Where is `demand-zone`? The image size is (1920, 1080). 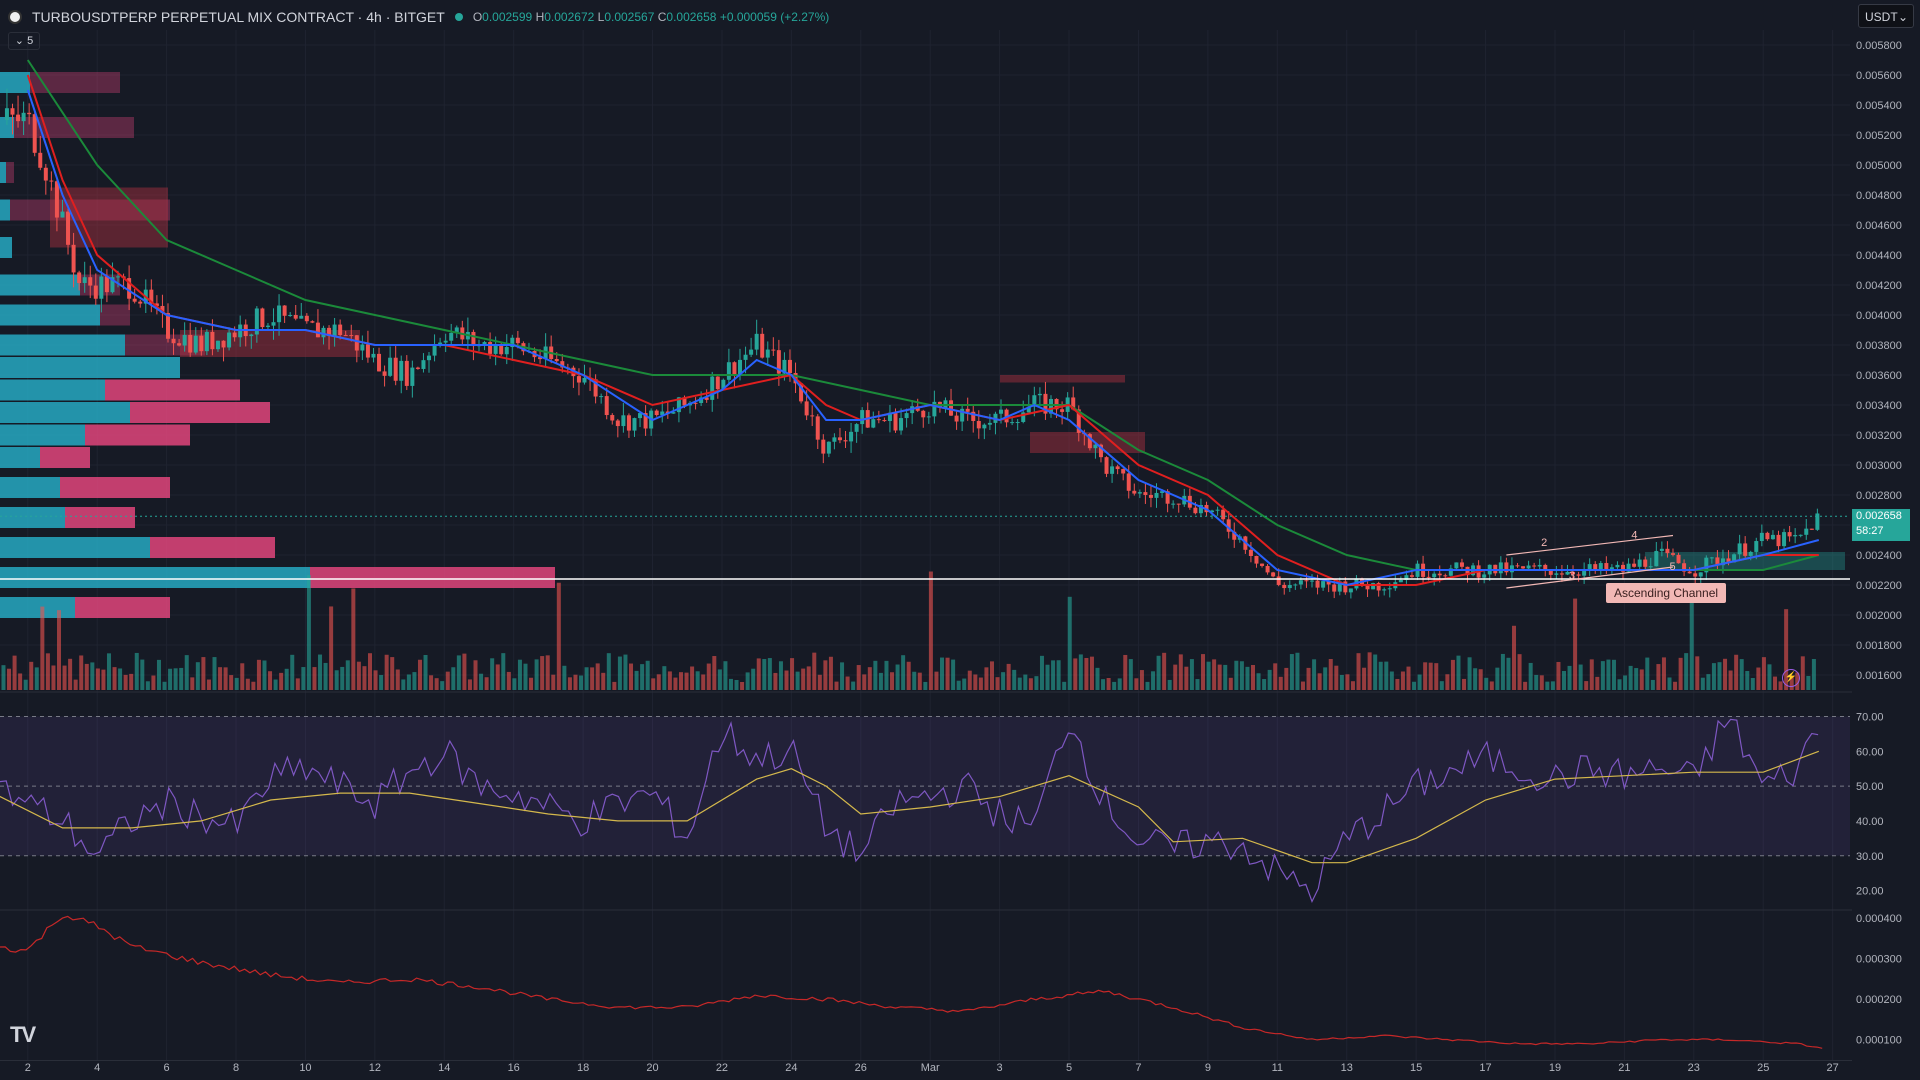
demand-zone is located at coordinates (1745, 561).